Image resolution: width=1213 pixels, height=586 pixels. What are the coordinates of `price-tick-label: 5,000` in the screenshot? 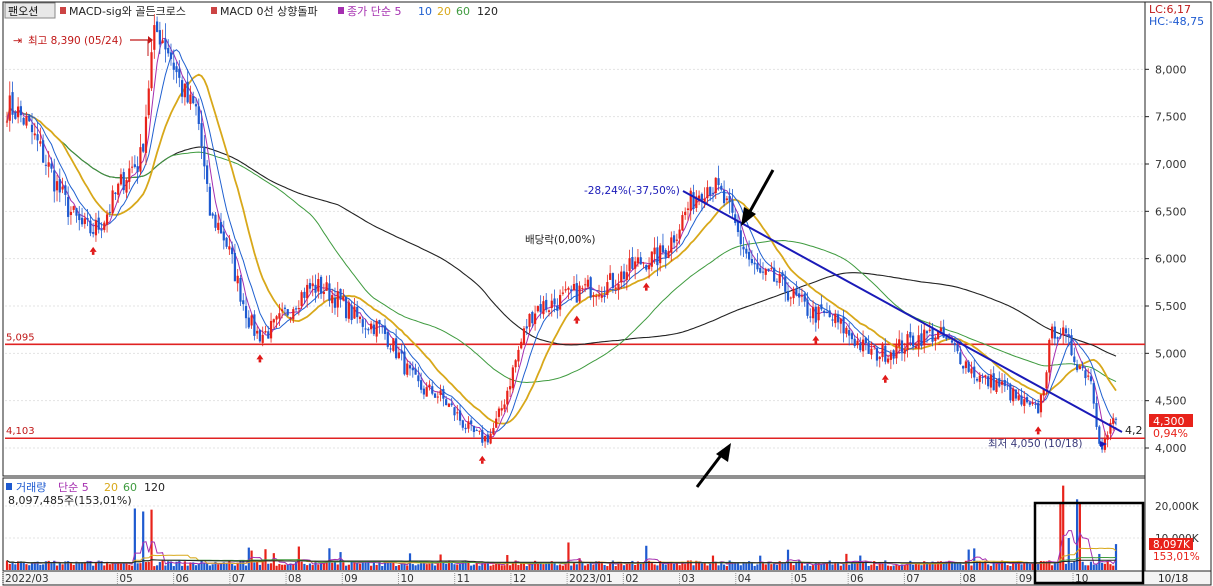 It's located at (1171, 353).